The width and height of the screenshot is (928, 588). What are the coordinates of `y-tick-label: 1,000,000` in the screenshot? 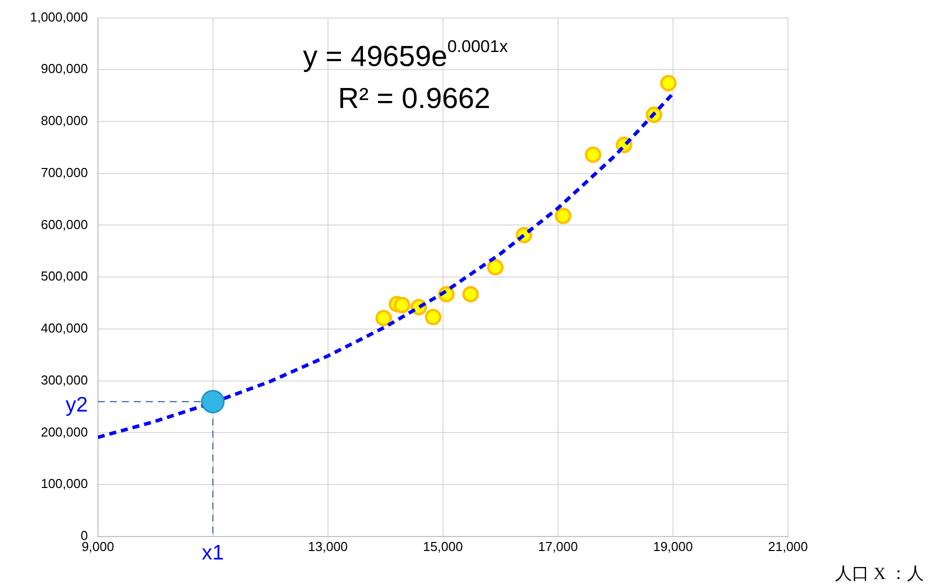 It's located at (59, 16).